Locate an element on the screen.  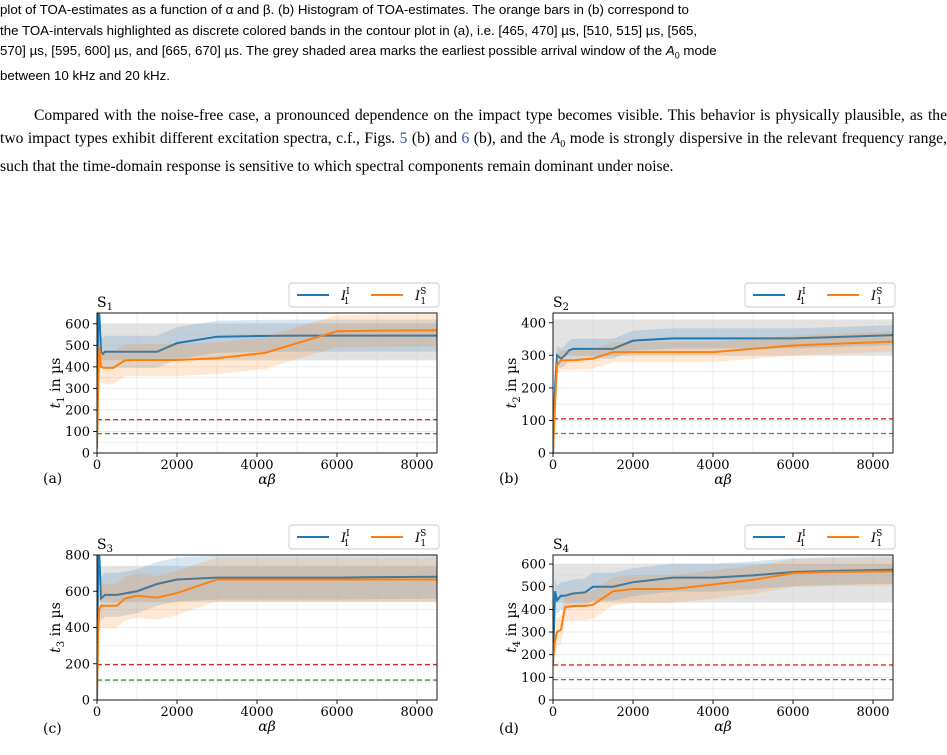
series-1-uncertainty is located at coordinates (723, 616).